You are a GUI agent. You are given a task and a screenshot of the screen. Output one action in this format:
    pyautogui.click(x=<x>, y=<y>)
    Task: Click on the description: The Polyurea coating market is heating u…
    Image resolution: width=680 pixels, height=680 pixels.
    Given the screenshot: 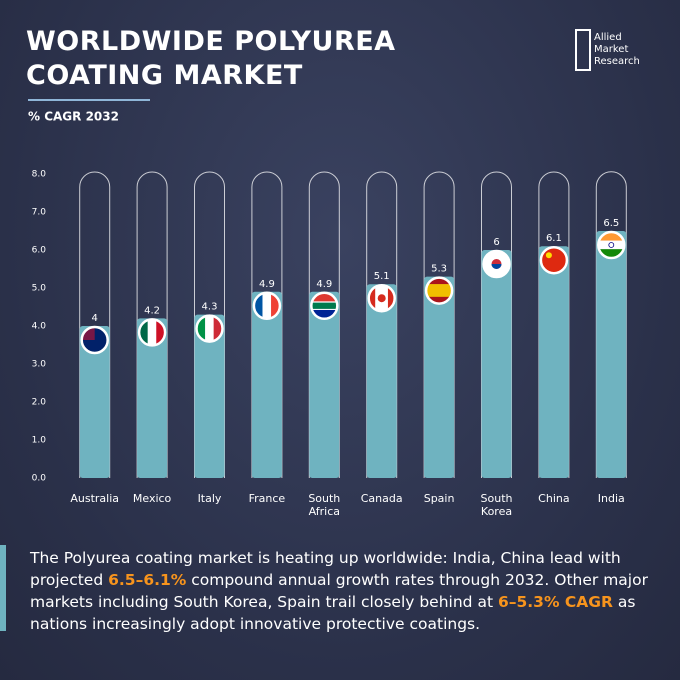 What is the action you would take?
    pyautogui.click(x=345, y=591)
    